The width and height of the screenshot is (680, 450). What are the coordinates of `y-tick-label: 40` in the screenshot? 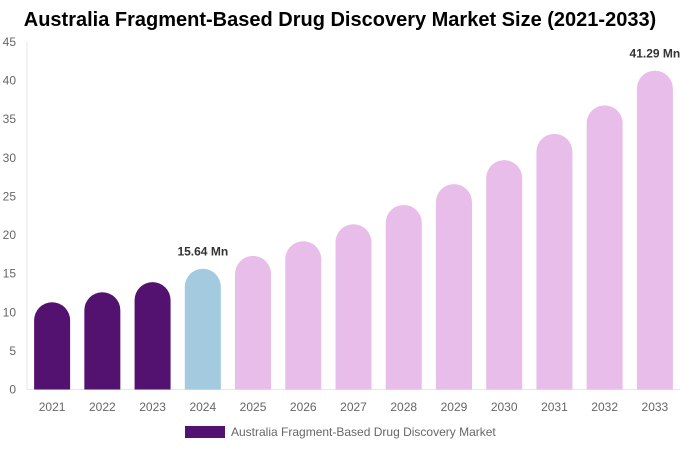 It's located at (10, 81).